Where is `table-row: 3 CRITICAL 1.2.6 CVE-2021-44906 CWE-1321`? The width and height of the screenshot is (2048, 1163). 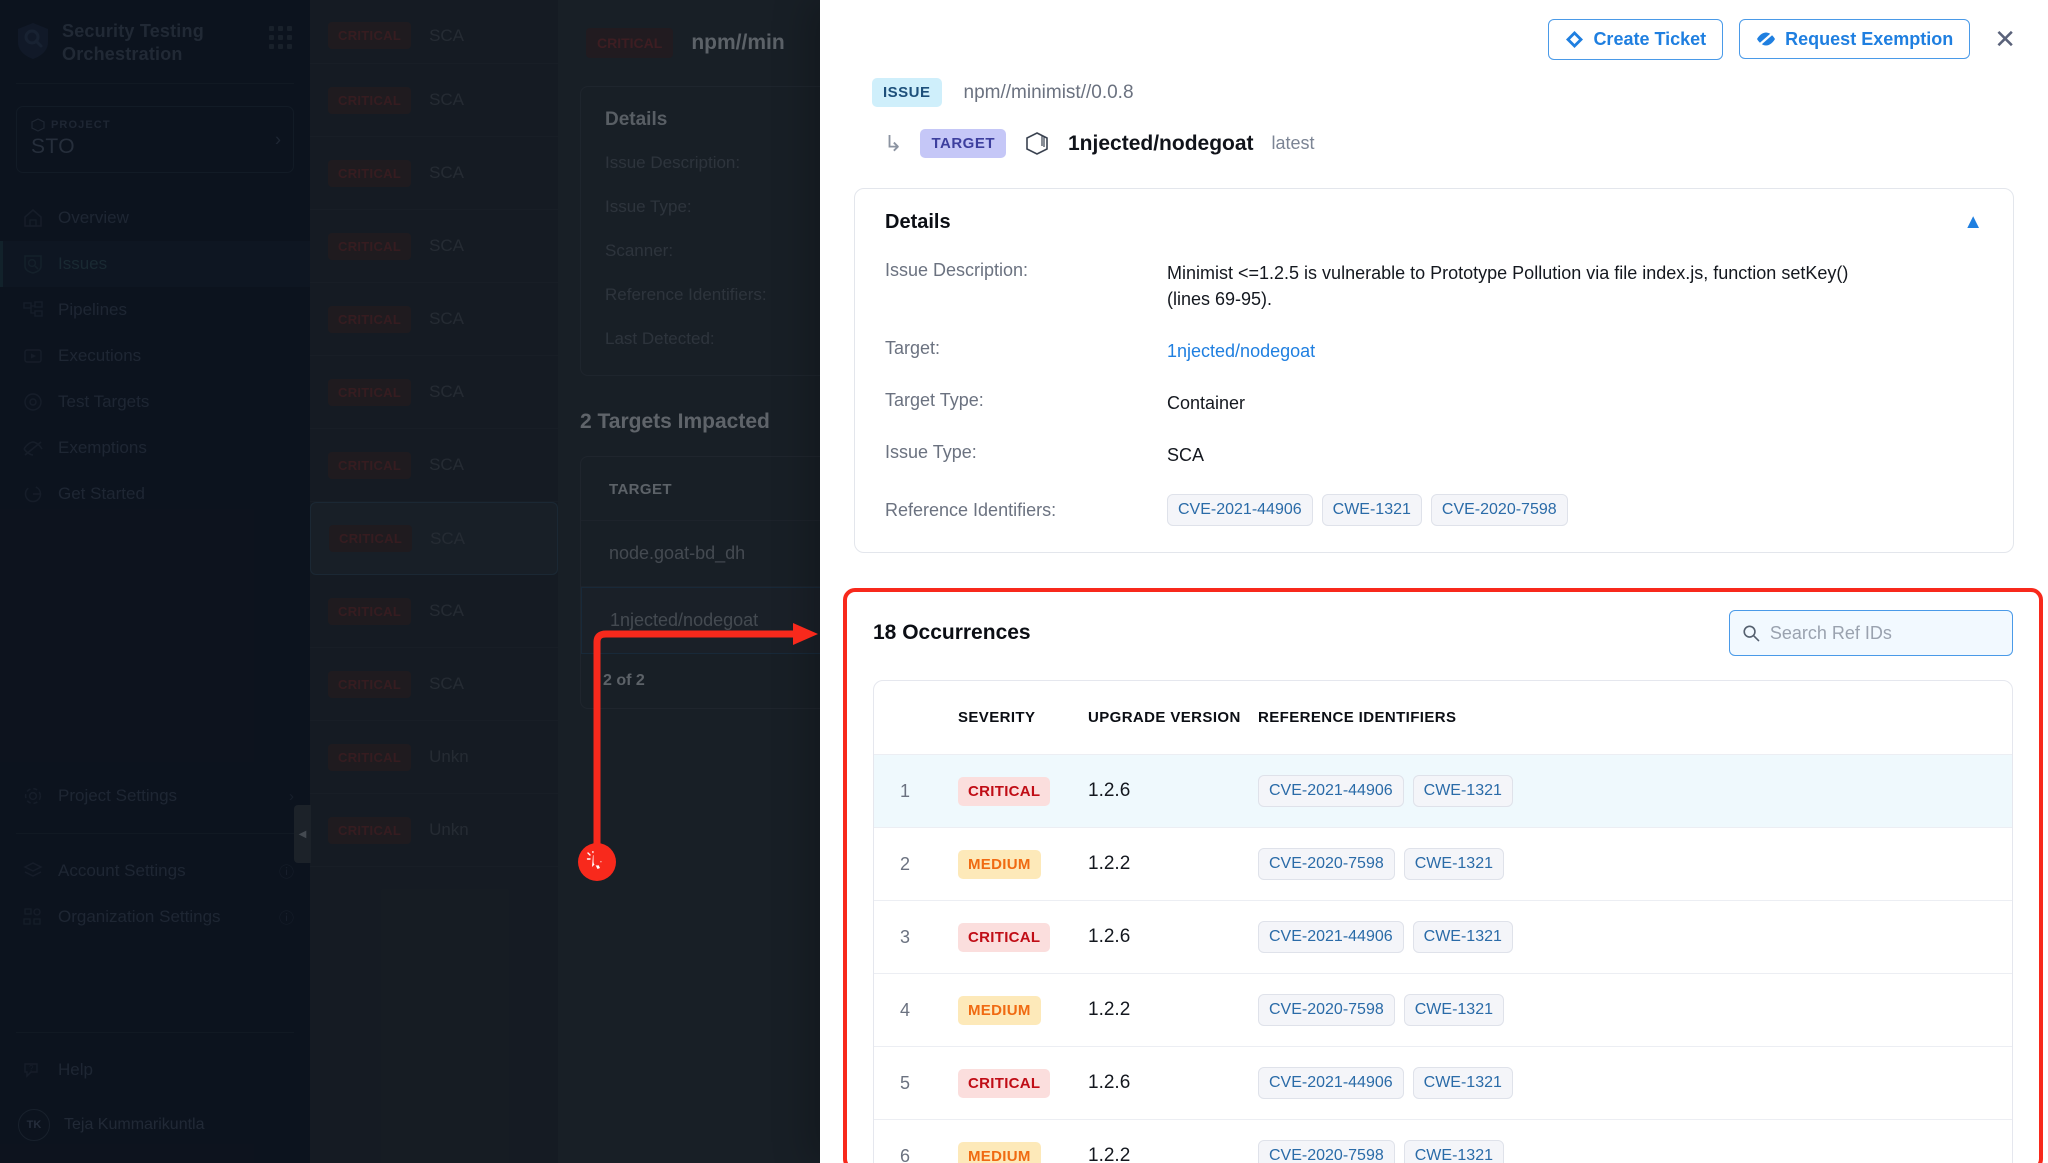
table-row: 3 CRITICAL 1.2.6 CVE-2021-44906 CWE-1321 is located at coordinates (1443, 937).